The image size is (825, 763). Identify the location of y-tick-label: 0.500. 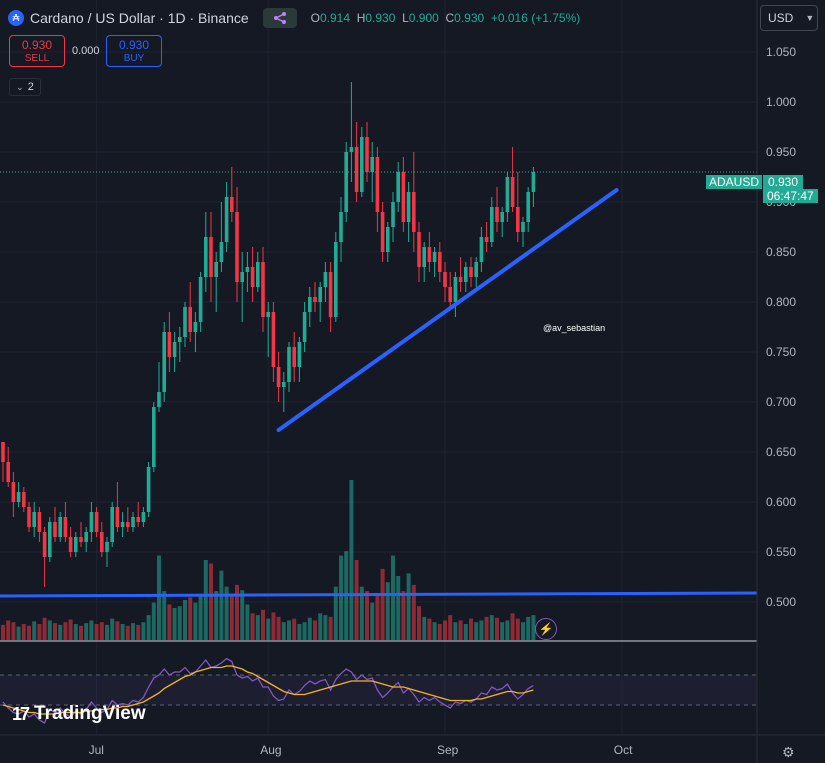
(781, 602).